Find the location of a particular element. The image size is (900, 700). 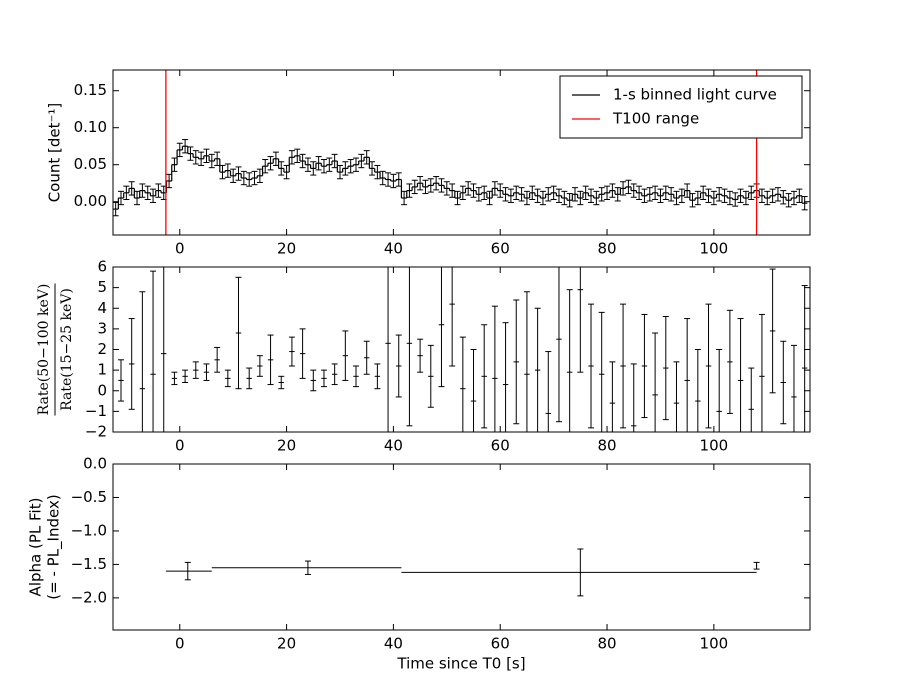

y-tick-label: 0.00 is located at coordinates (90, 201).